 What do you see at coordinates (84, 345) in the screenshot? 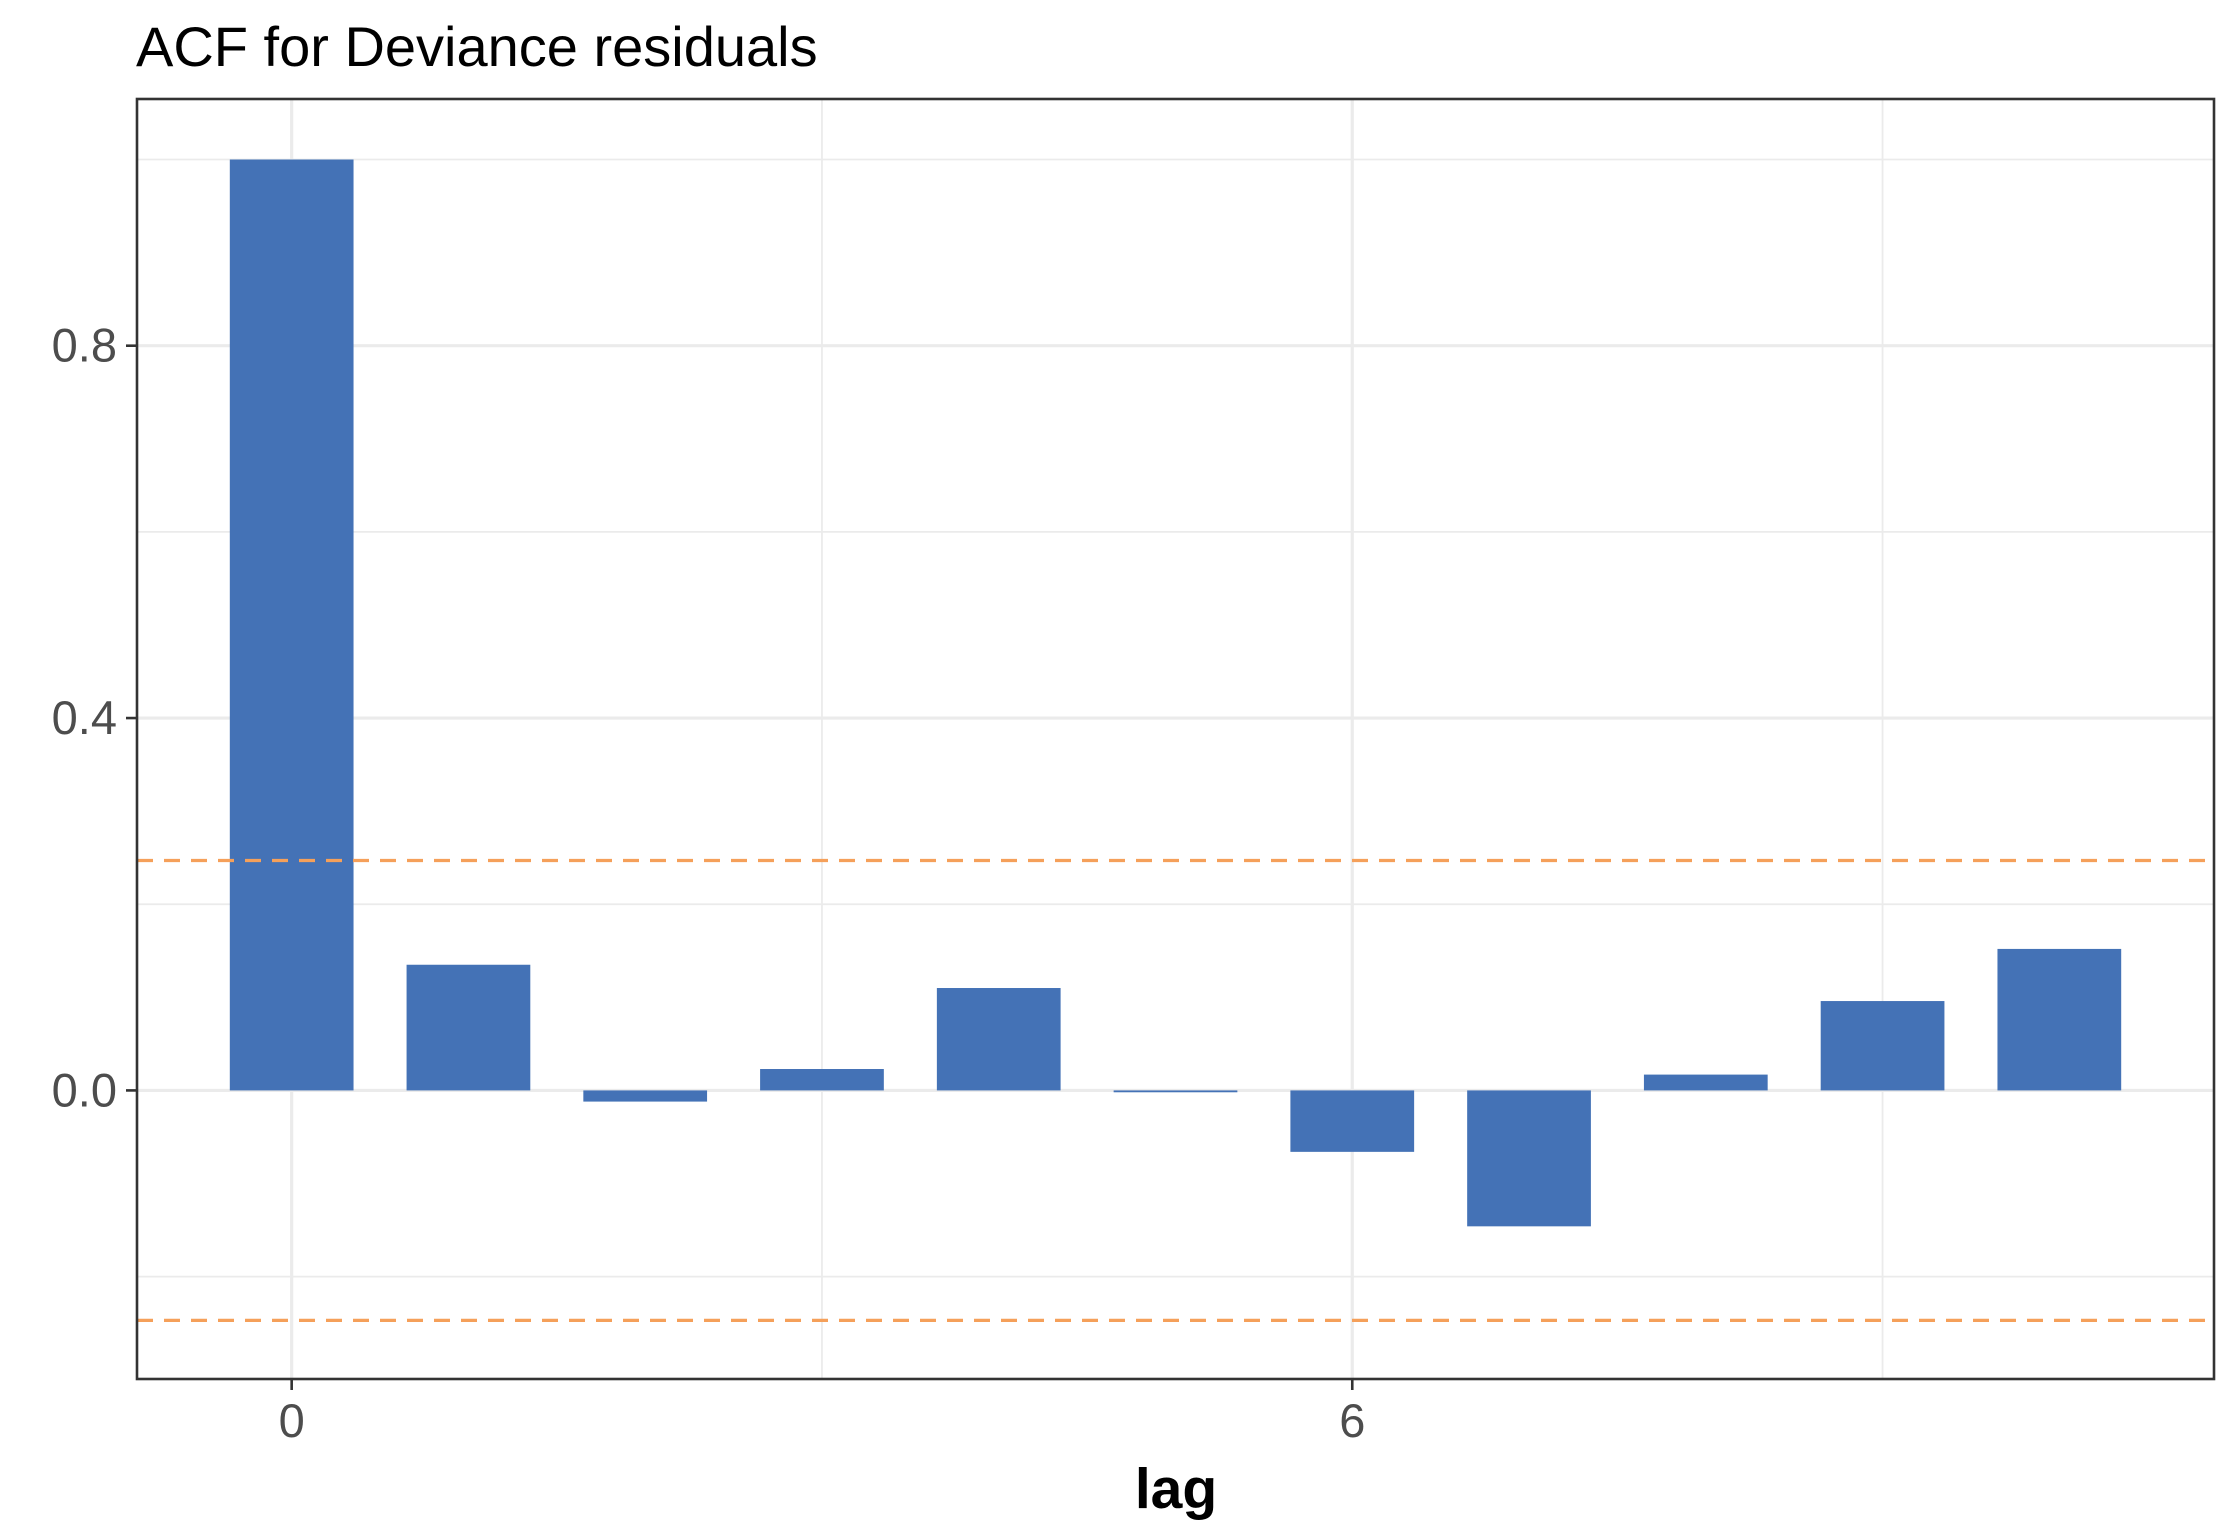
I see `y-tick-label-2: 0.8` at bounding box center [84, 345].